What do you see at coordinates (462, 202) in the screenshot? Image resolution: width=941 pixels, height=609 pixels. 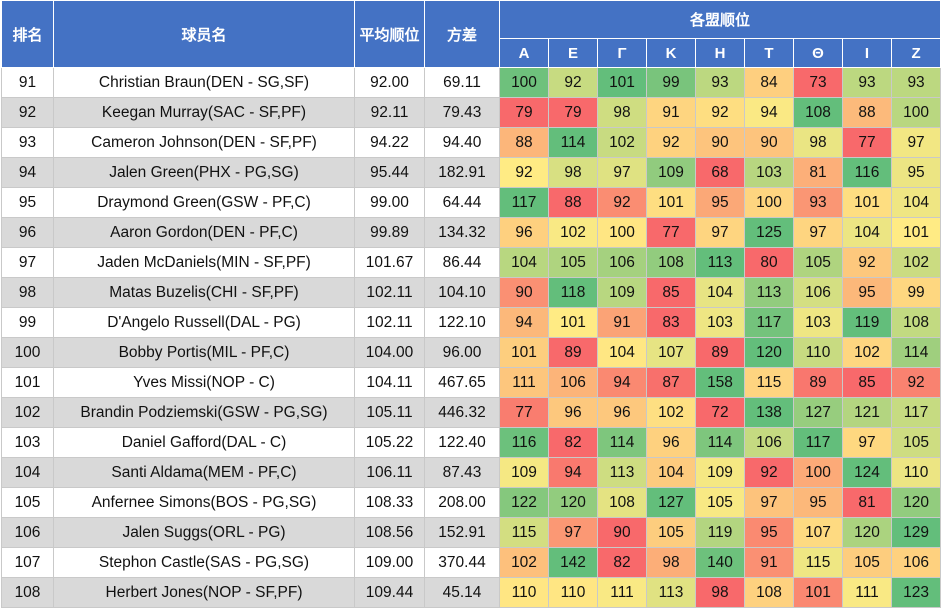 I see `variance-cell: 64.44` at bounding box center [462, 202].